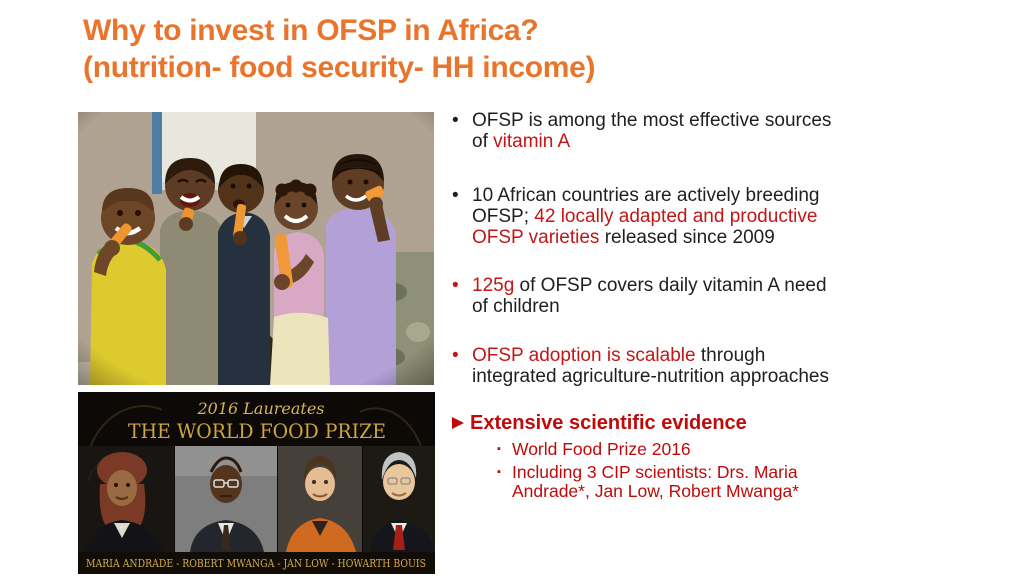 This screenshot has width=1024, height=576. I want to click on laureate-portrait-maria-andrade, so click(126, 499).